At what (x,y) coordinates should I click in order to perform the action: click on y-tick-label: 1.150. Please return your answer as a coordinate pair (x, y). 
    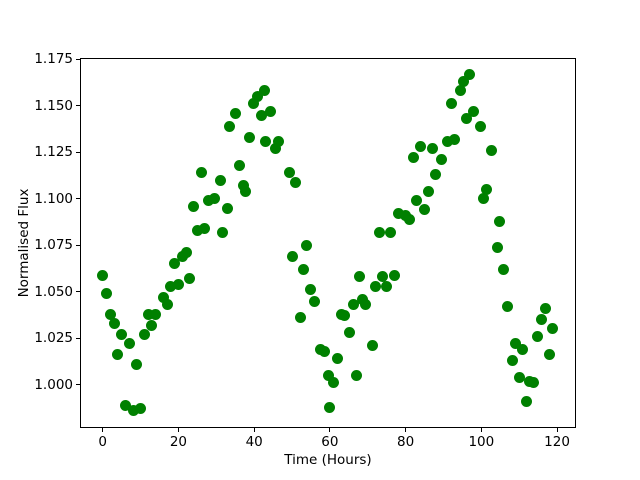
    Looking at the image, I should click on (53, 105).